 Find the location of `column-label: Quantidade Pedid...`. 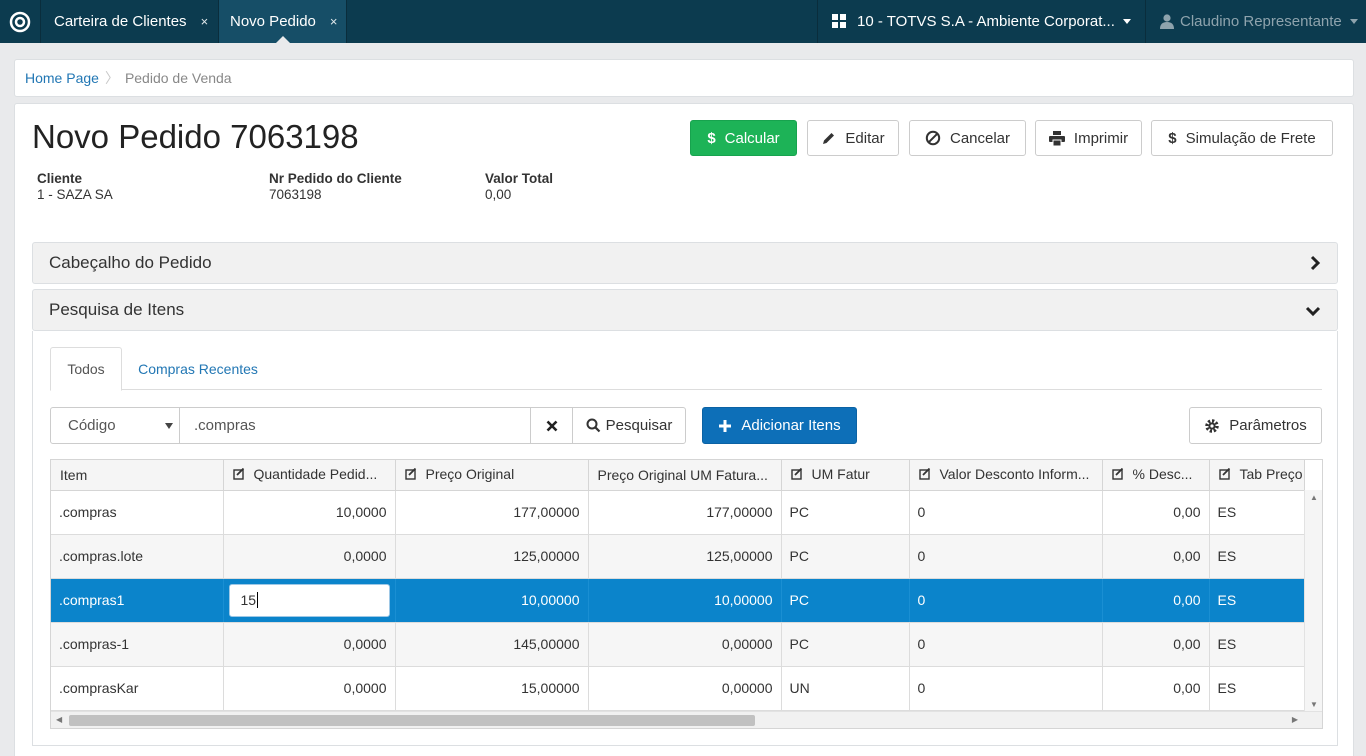

column-label: Quantidade Pedid... is located at coordinates (315, 474).